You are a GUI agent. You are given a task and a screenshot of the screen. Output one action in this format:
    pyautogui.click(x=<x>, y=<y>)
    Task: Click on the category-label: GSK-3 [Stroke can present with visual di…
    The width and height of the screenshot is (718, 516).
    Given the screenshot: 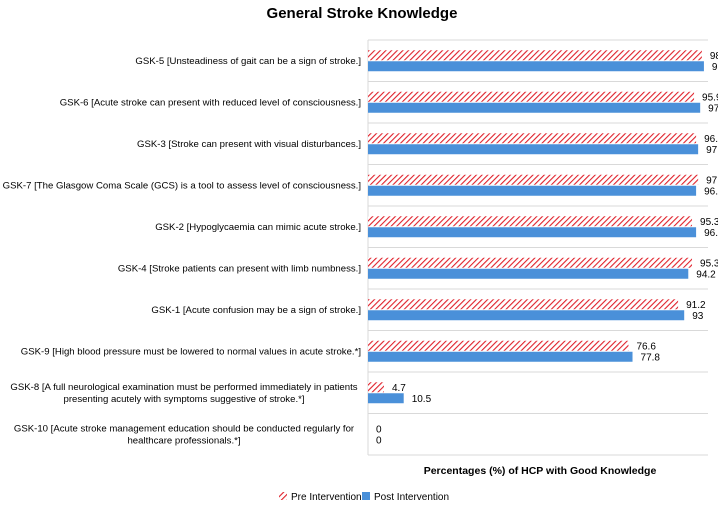 What is the action you would take?
    pyautogui.click(x=249, y=144)
    